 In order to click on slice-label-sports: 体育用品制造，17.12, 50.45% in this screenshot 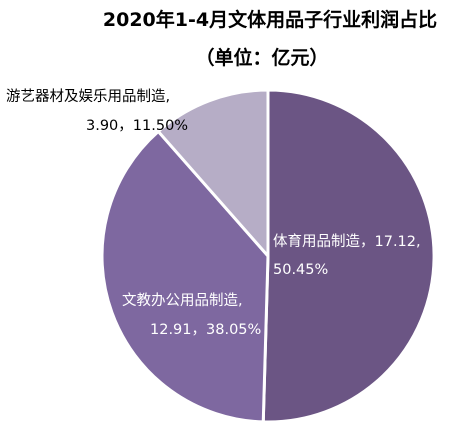, I will do `click(347, 255)`.